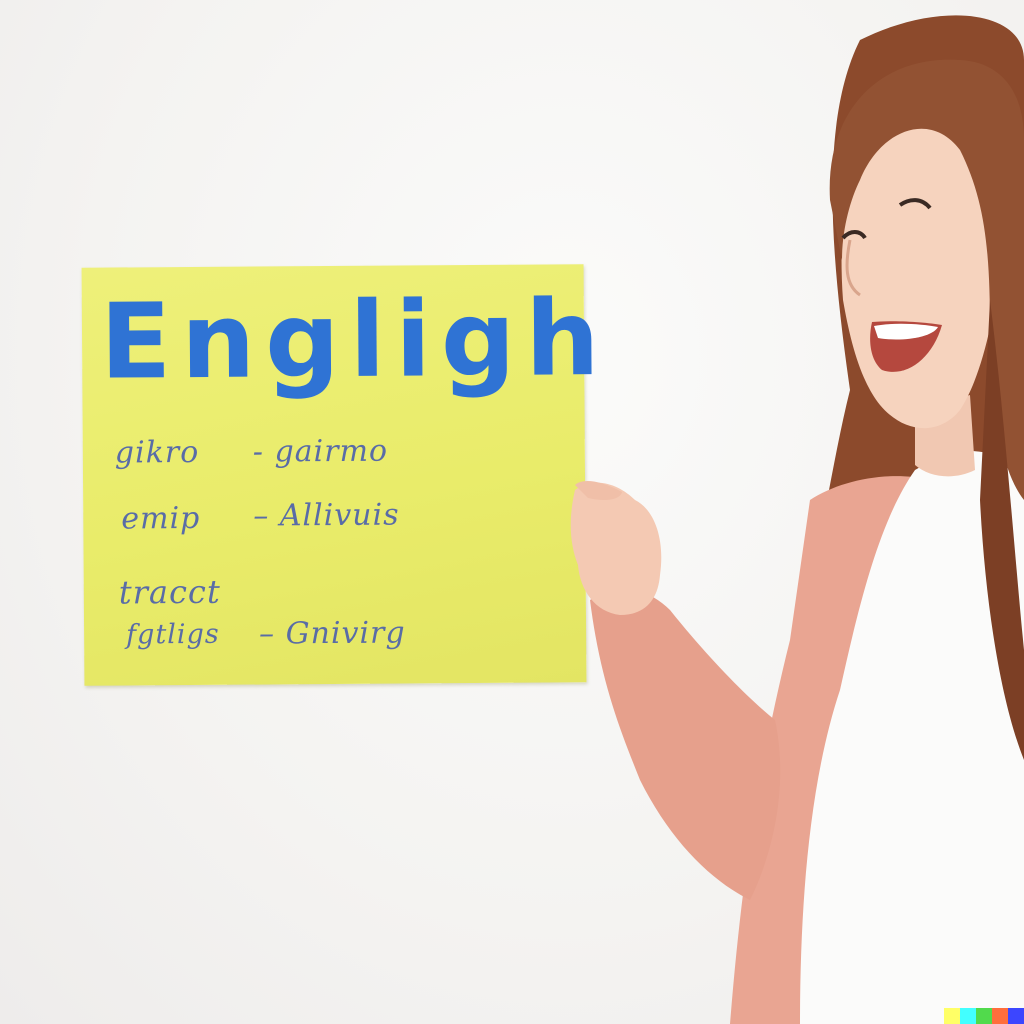 This screenshot has height=1024, width=1024. What do you see at coordinates (339, 515) in the screenshot?
I see `handwritten-word: Allivuis` at bounding box center [339, 515].